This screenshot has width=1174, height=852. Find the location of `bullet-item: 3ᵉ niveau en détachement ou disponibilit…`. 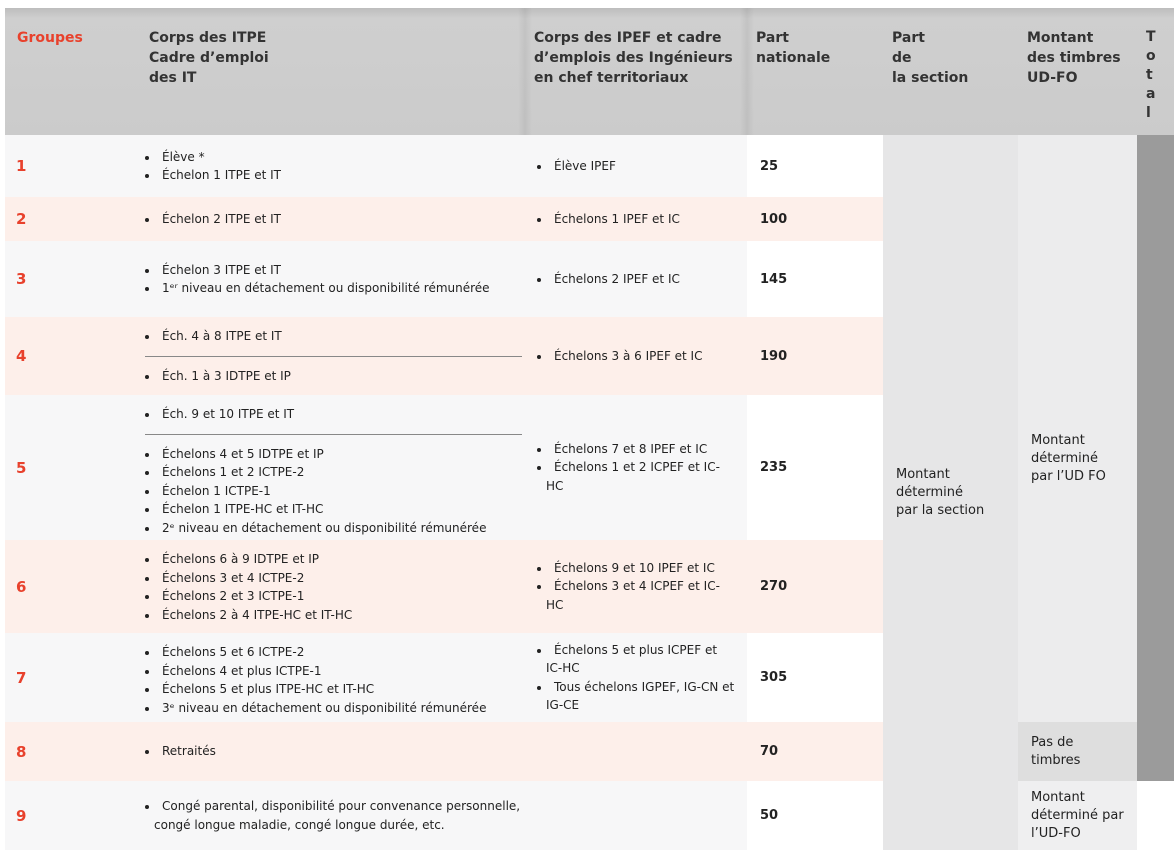

bullet-item: 3ᵉ niveau en détachement ou disponibilit… is located at coordinates (335, 708).